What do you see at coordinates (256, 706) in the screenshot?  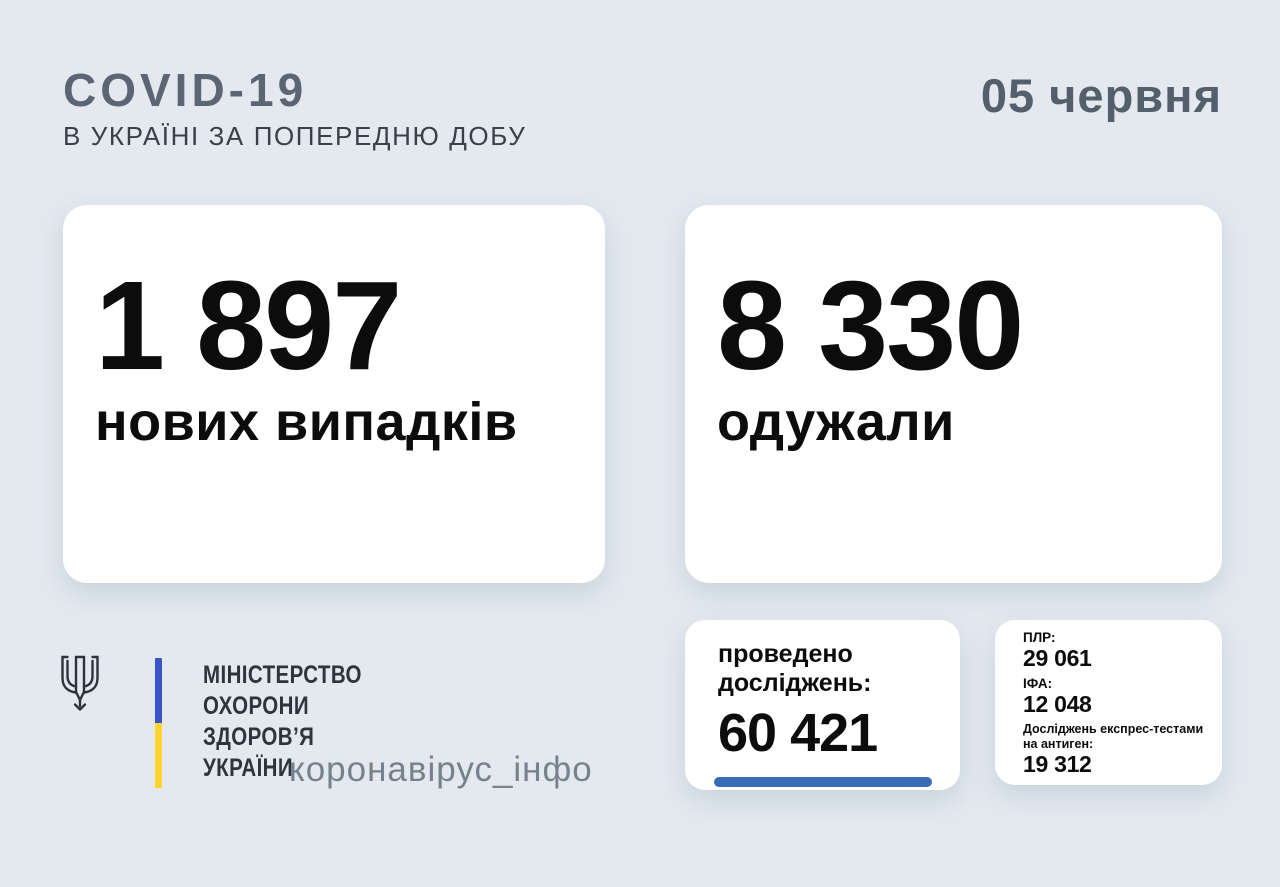 I see `ministry-line: ОХОРОНИ` at bounding box center [256, 706].